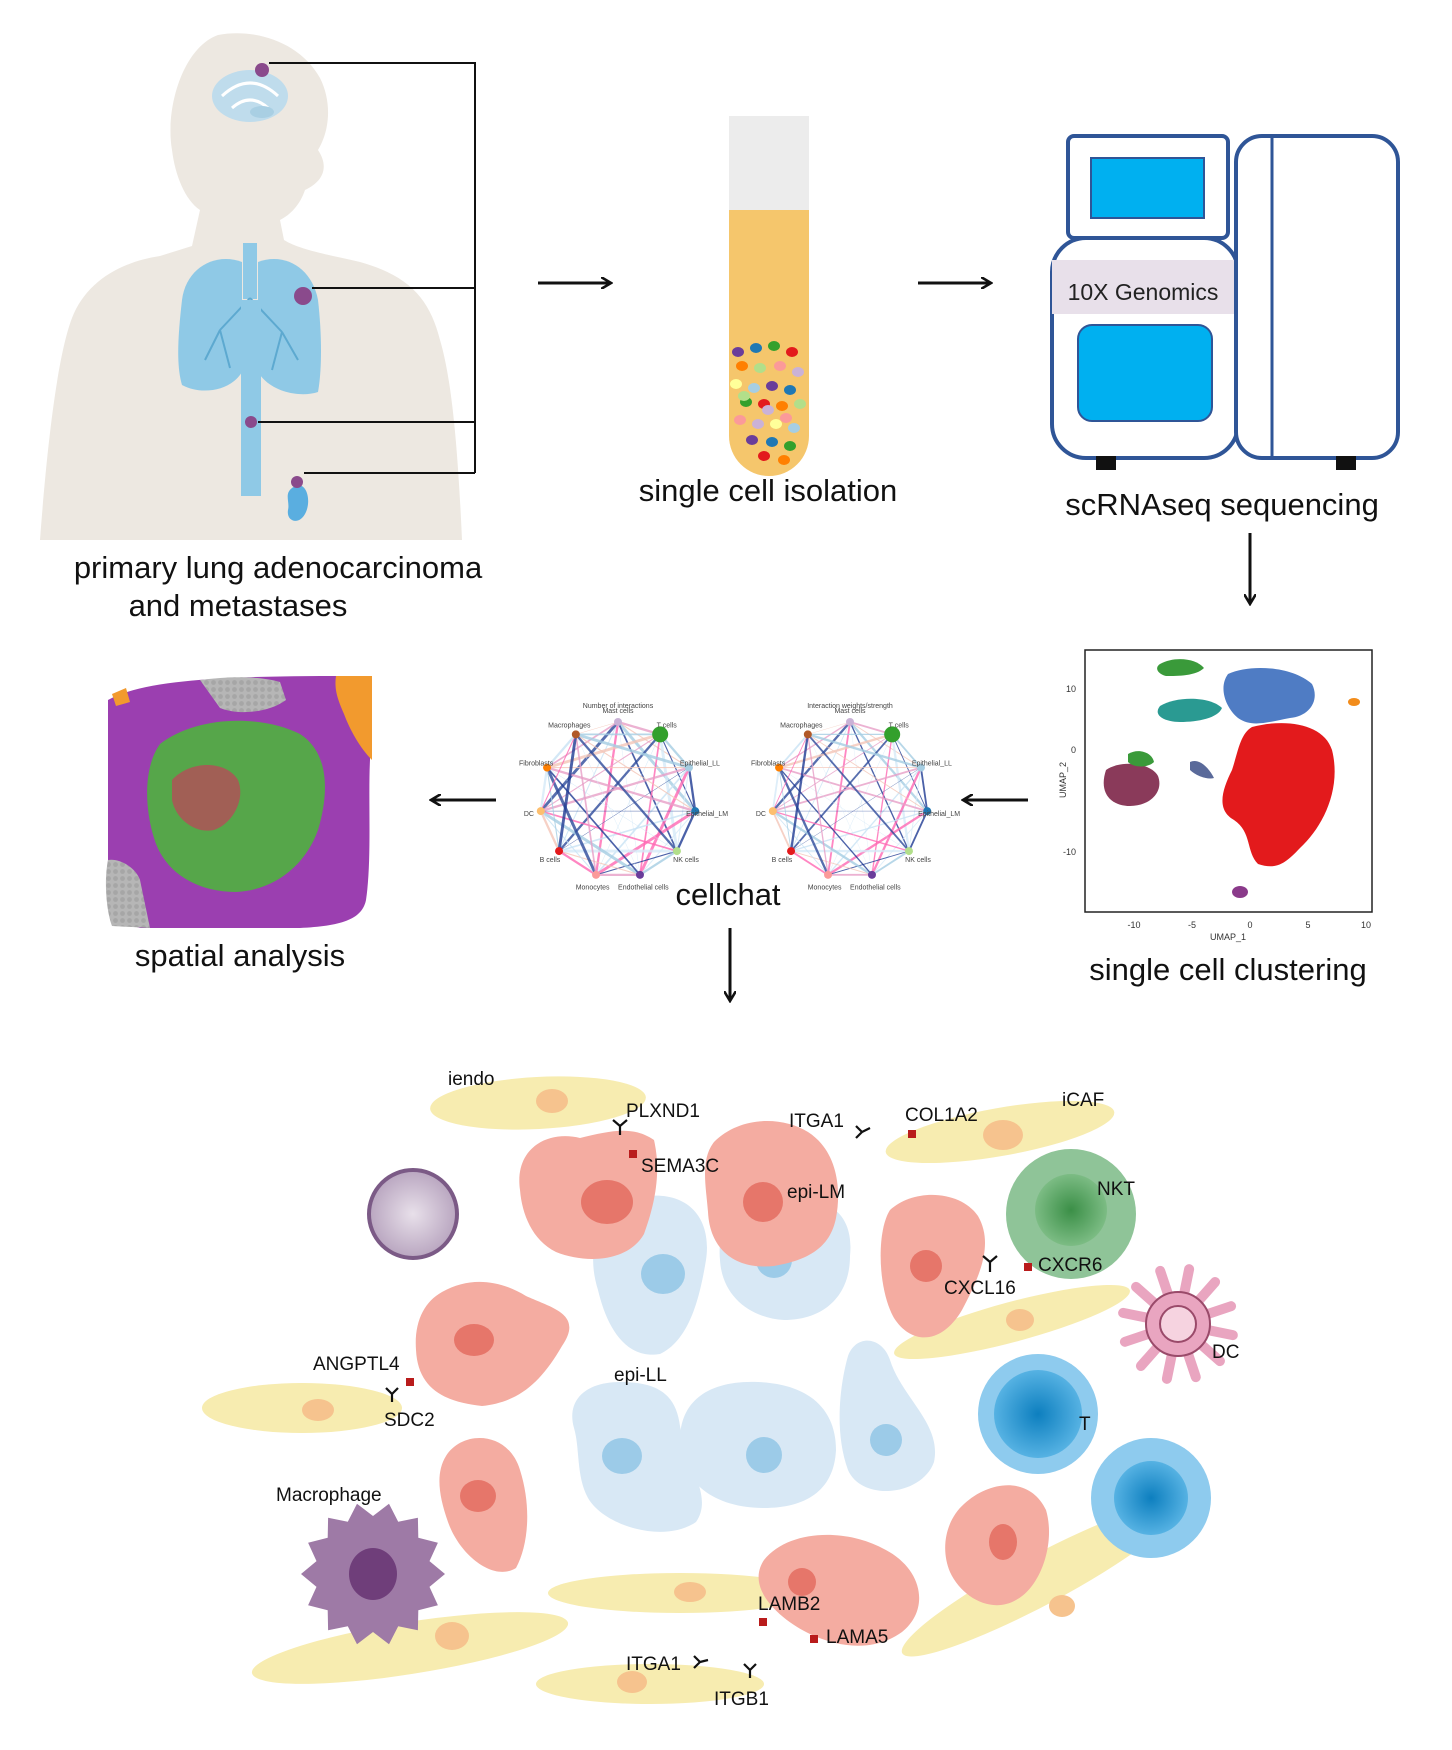 Image resolution: width=1452 pixels, height=1750 pixels. I want to click on metastasis-connector-lines, so click(367, 268).